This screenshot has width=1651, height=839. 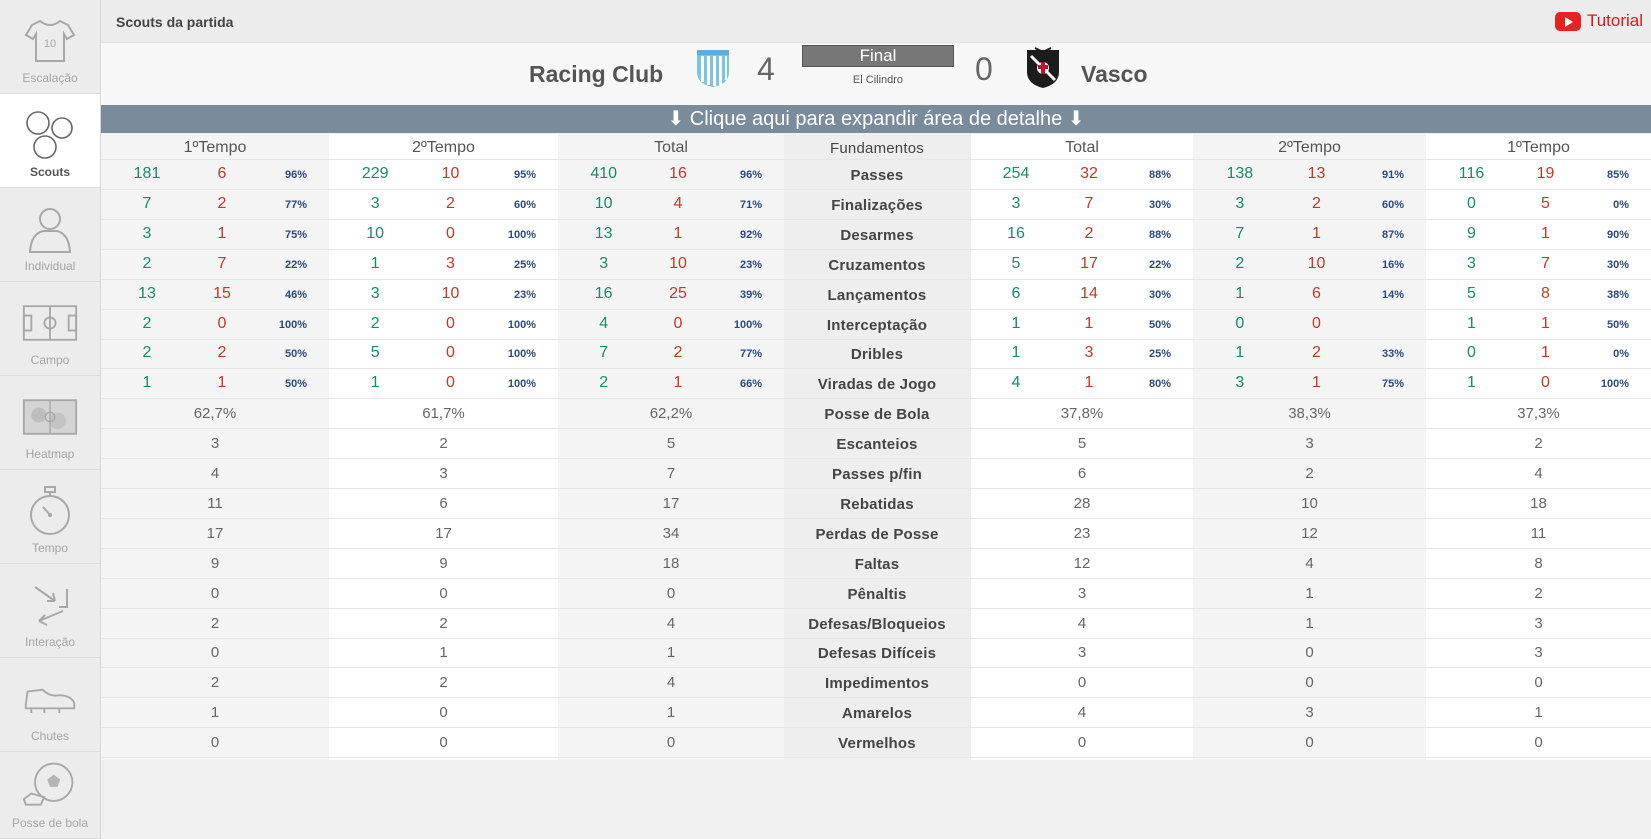 I want to click on success-count: 16, so click(x=1016, y=233).